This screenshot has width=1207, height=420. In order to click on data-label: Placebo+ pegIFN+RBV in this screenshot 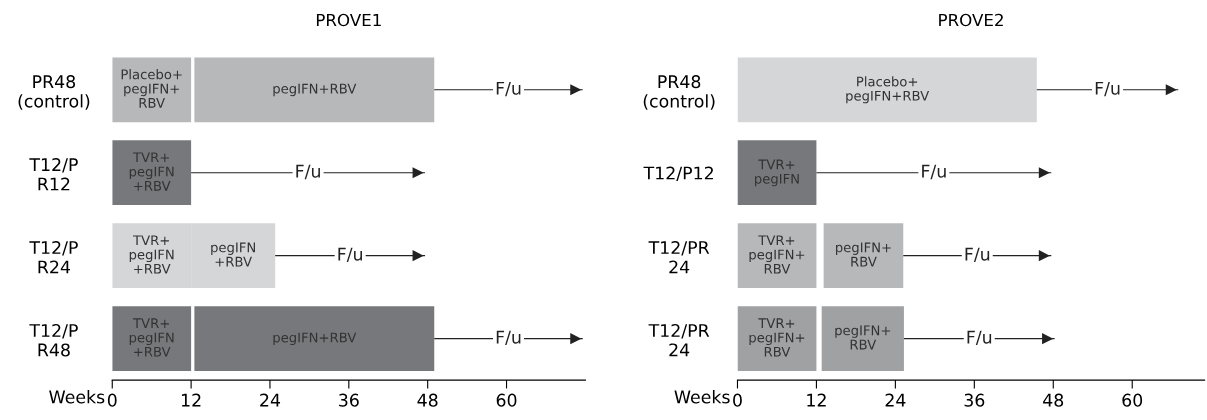, I will do `click(888, 90)`.